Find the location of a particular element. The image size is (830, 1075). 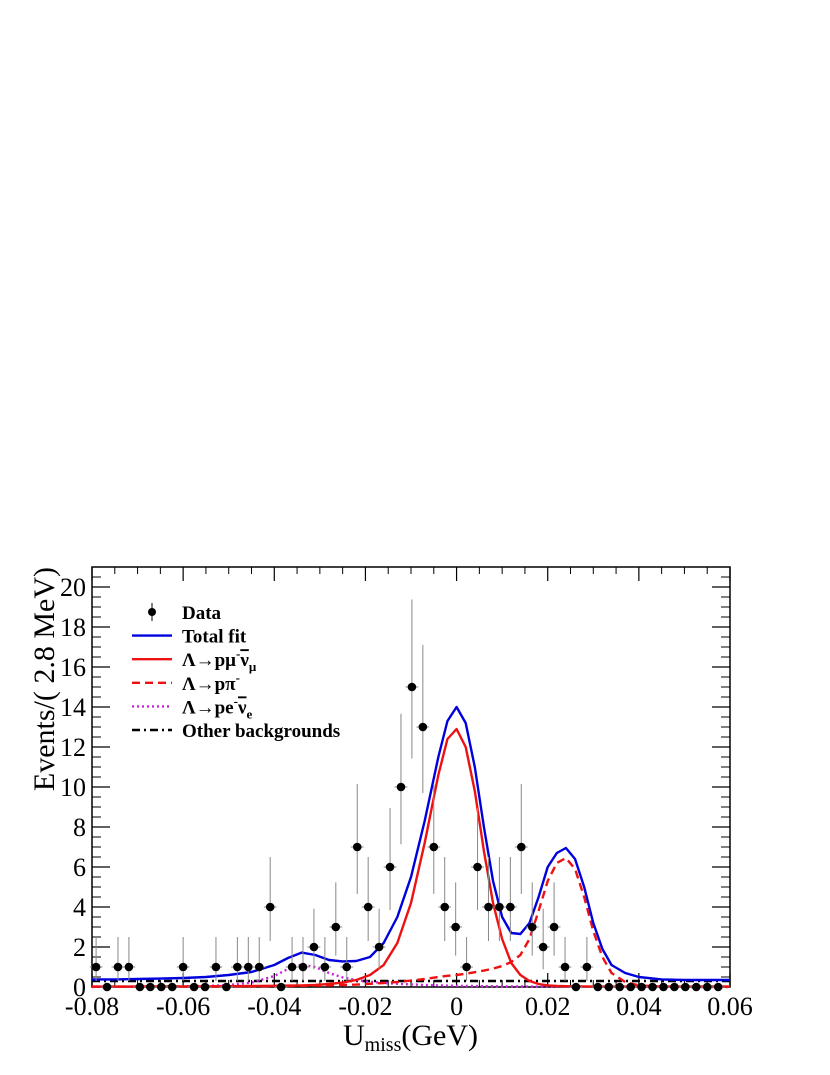

legend-label: Other backgrounds is located at coordinates (261, 731).